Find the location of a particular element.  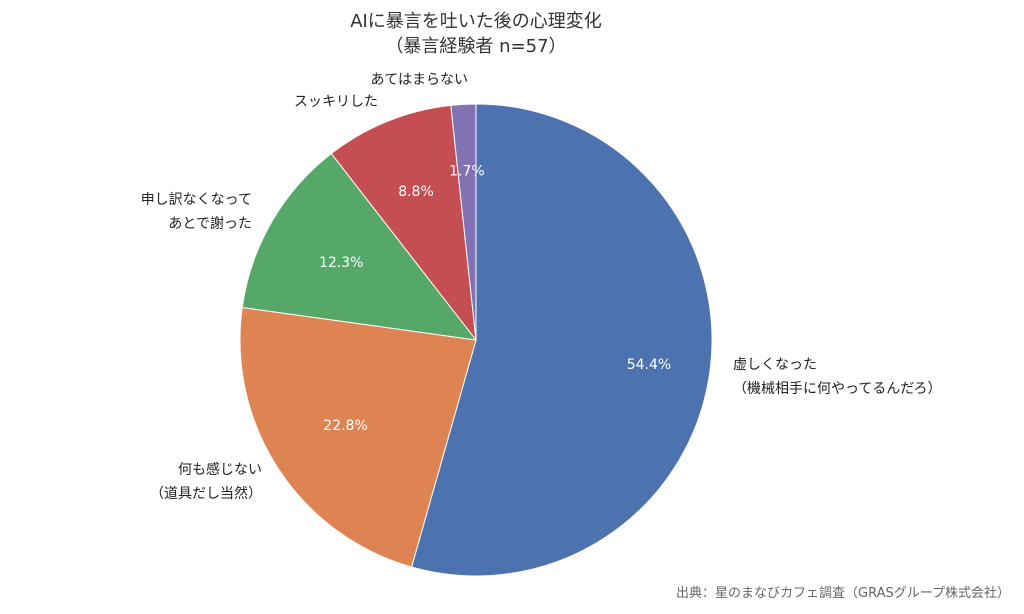

chart-title: AIに暴言を吐いた後の心理変化 is located at coordinates (476, 21).